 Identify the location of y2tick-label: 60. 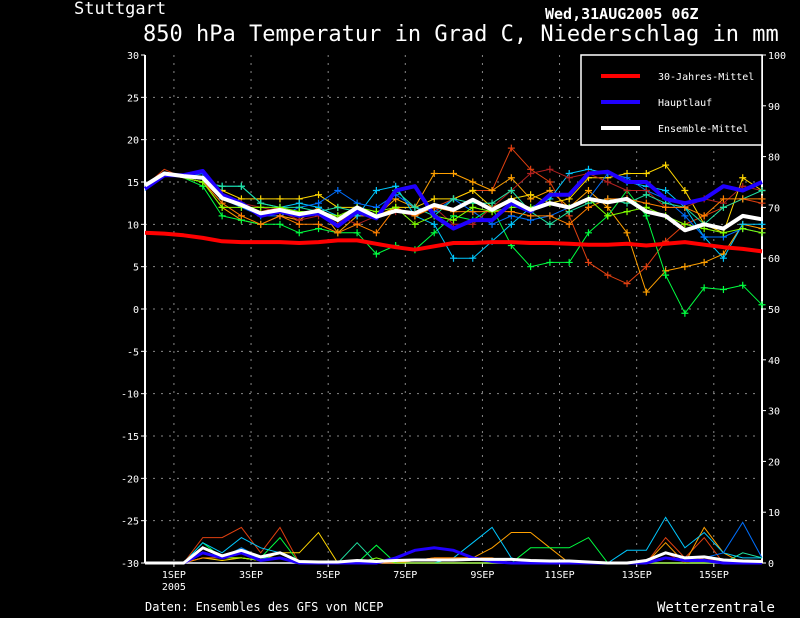
(774, 259).